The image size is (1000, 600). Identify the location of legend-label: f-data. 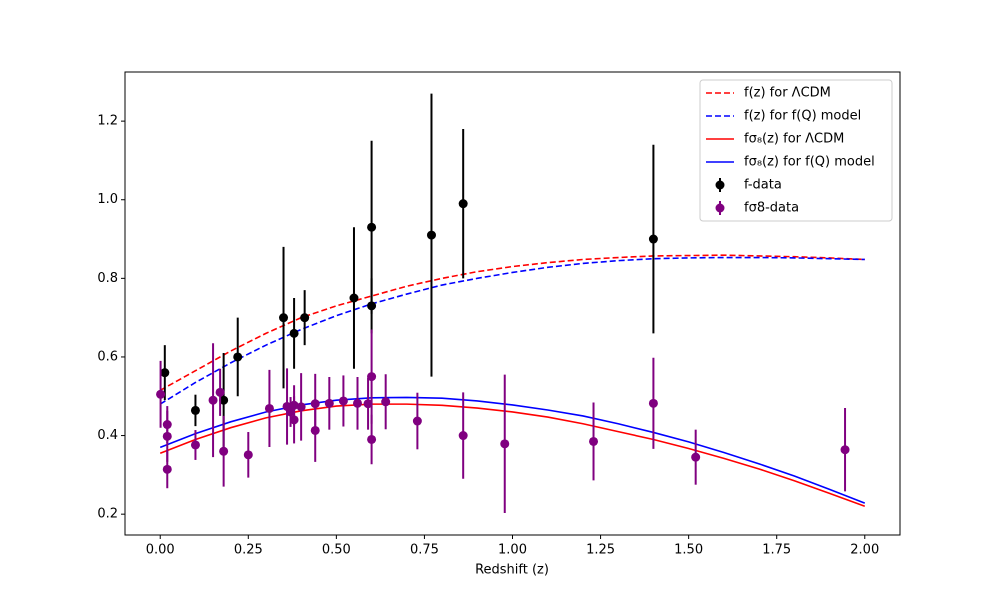
(763, 185).